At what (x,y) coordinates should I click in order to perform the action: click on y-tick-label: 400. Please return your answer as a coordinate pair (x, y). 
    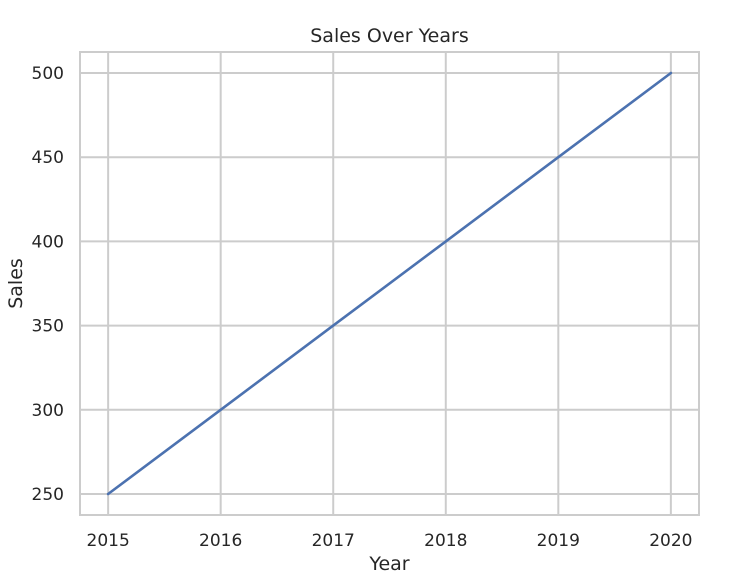
    Looking at the image, I should click on (48, 242).